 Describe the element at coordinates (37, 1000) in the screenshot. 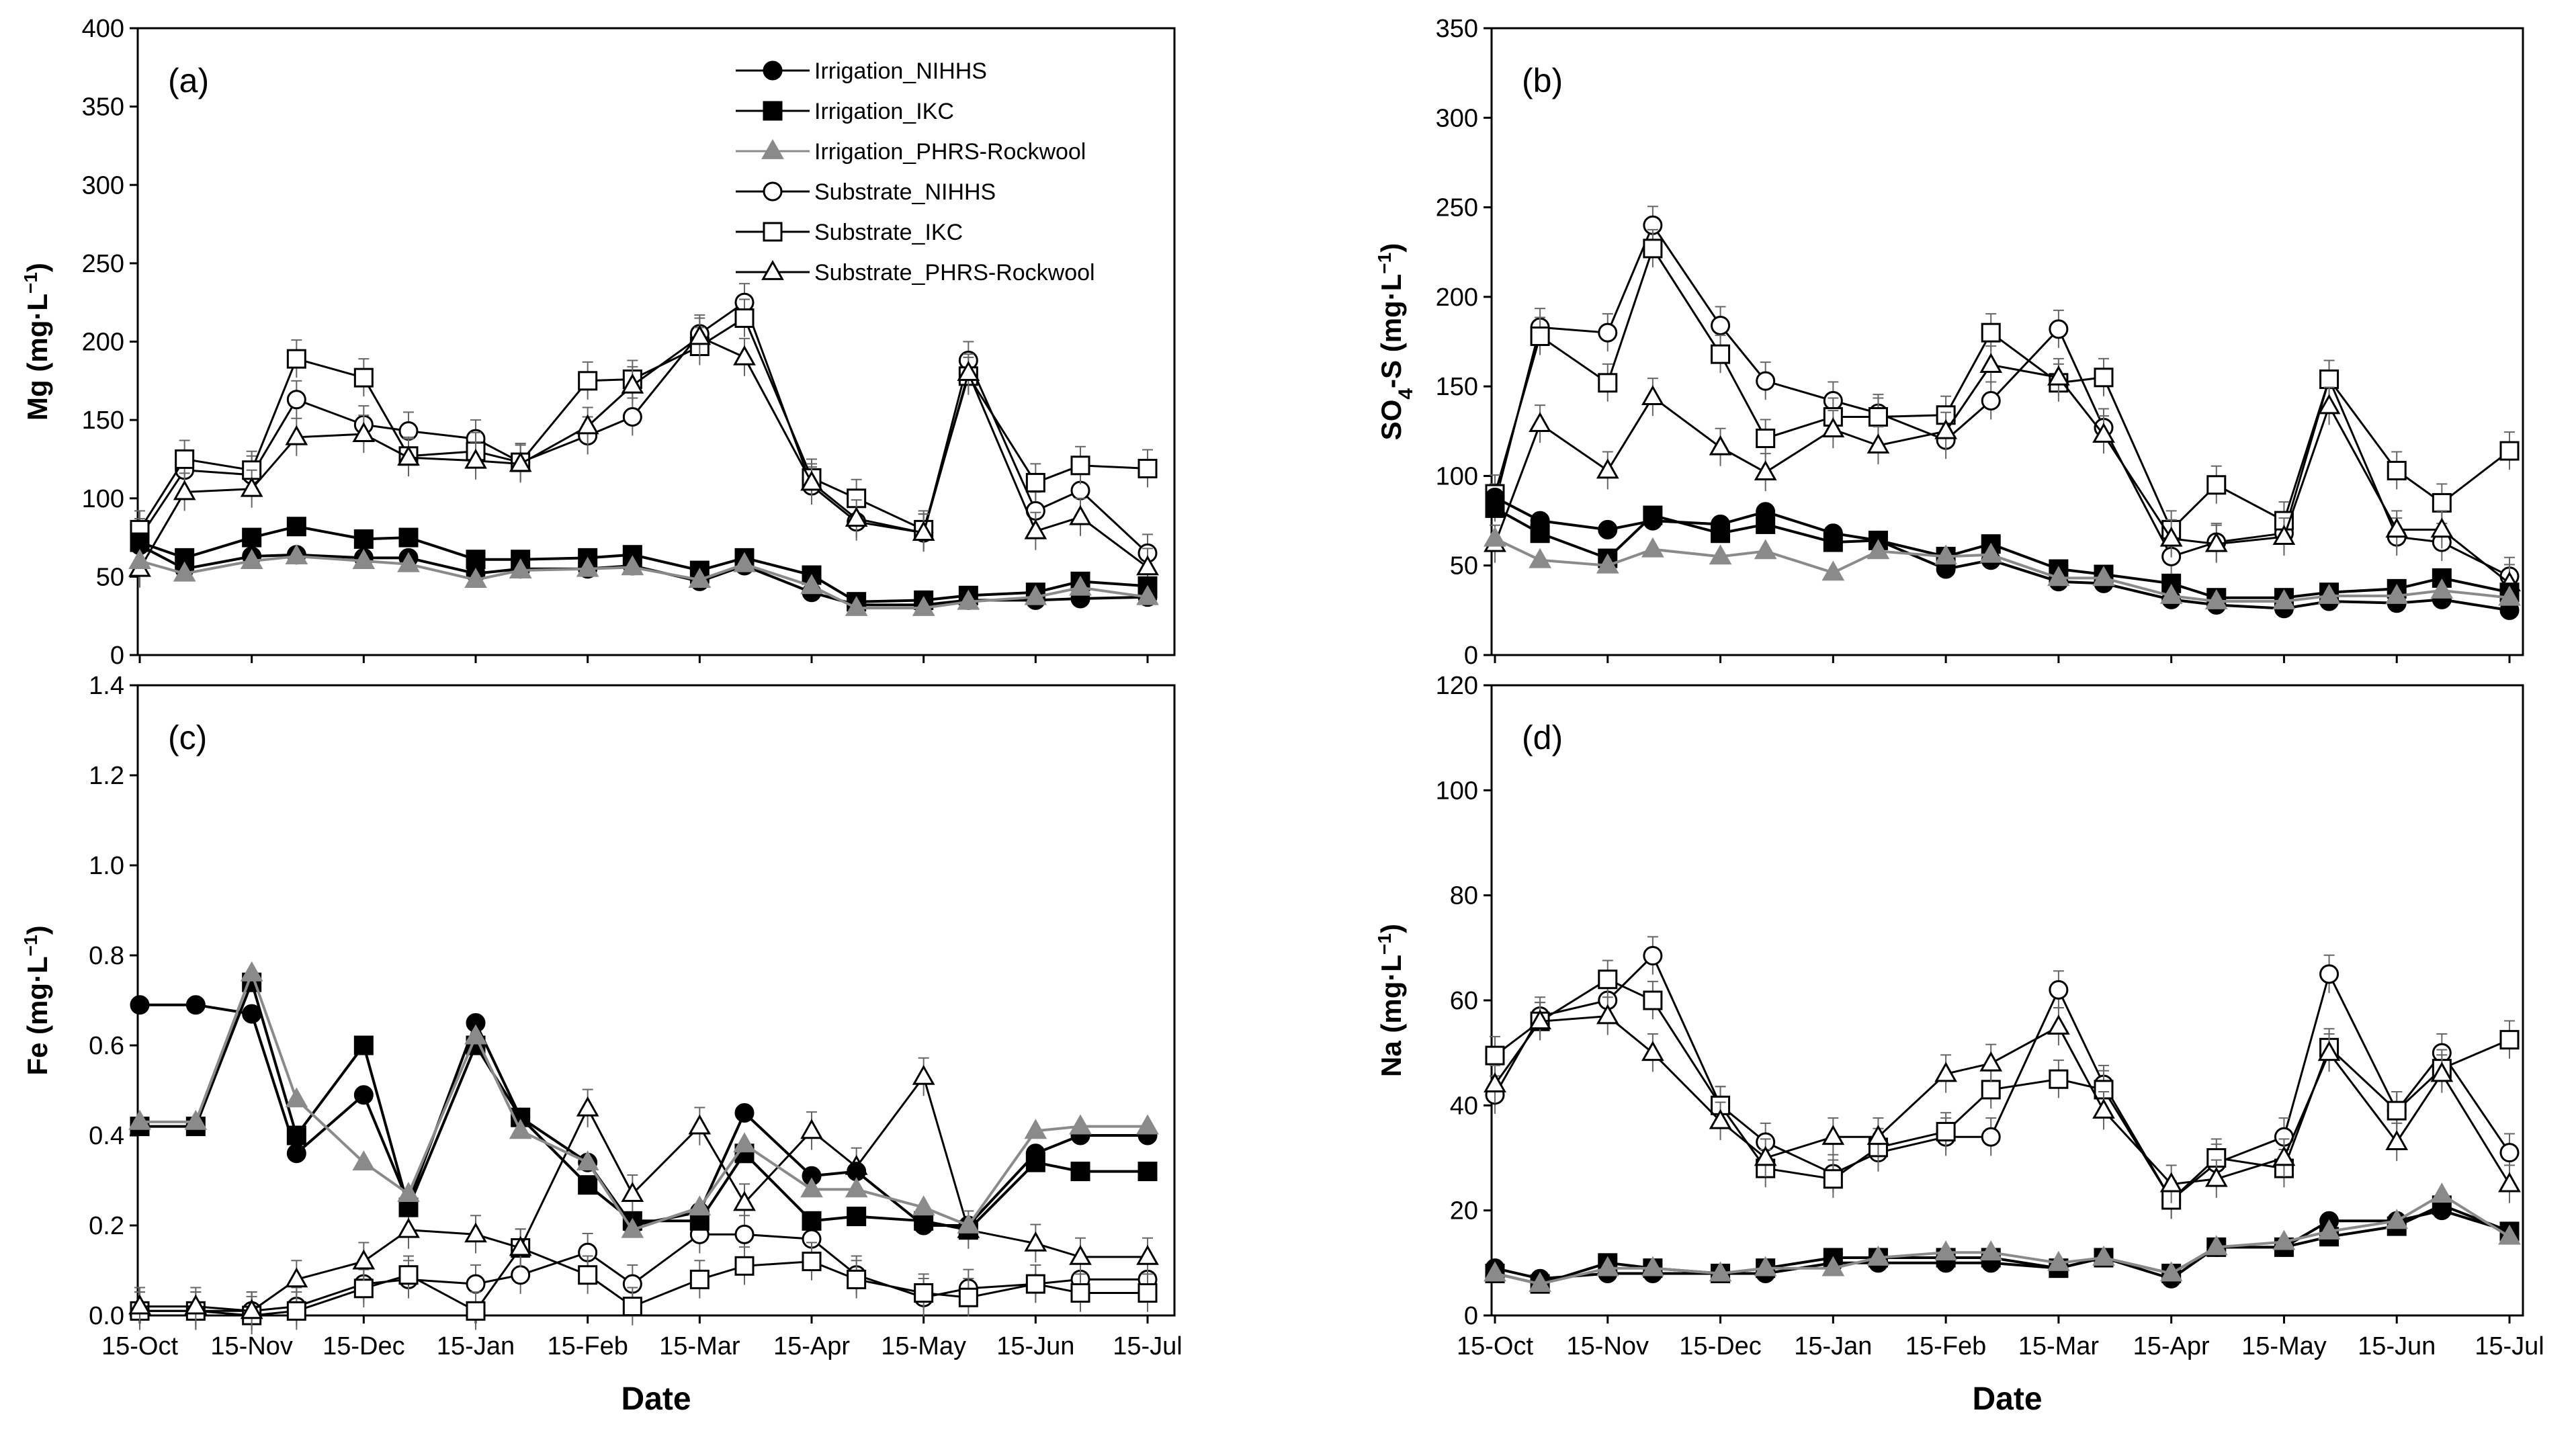

I see `y-axis-label: Fe (mg·L−1)` at that location.